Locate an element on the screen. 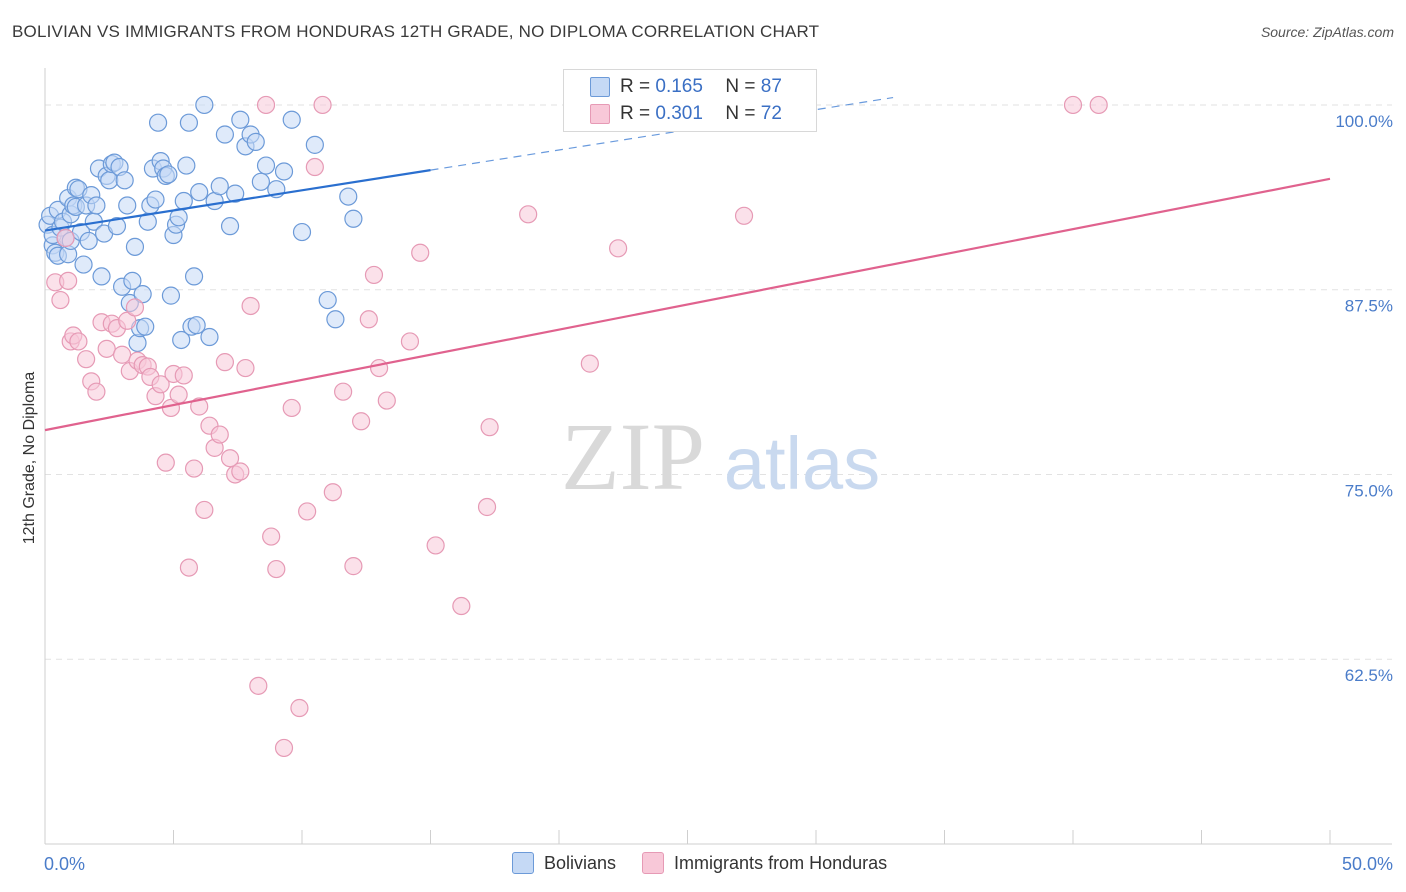 The image size is (1406, 892). legend-n-value-honduras: 72 is located at coordinates (771, 113).